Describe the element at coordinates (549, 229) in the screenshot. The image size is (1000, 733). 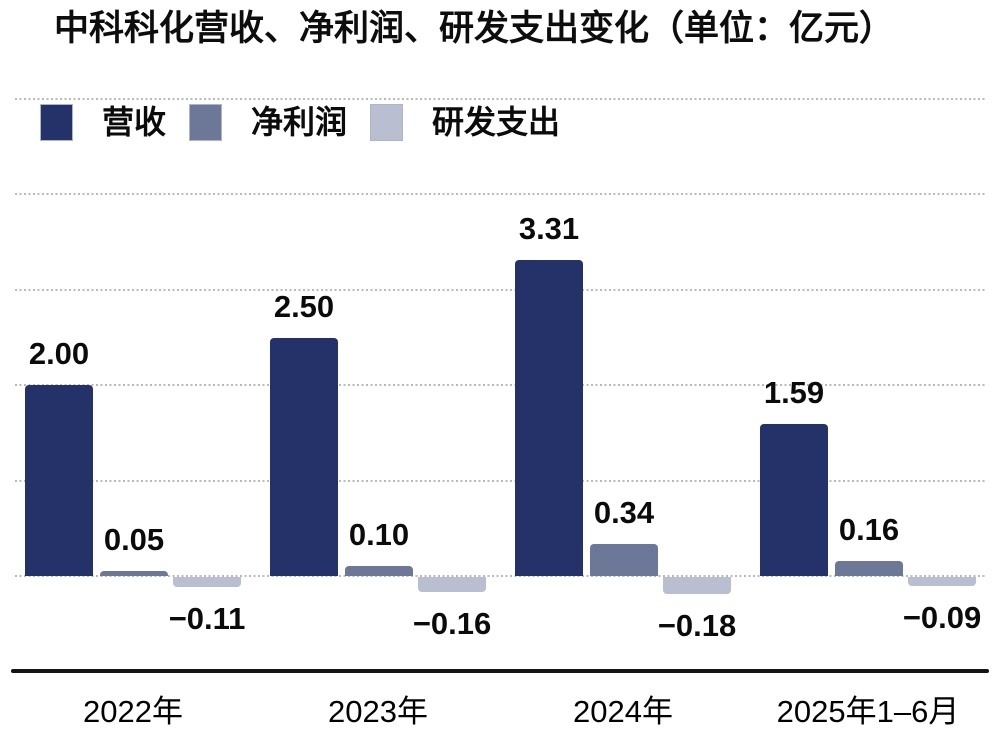
I see `value-label-revenue-3: 3.31` at that location.